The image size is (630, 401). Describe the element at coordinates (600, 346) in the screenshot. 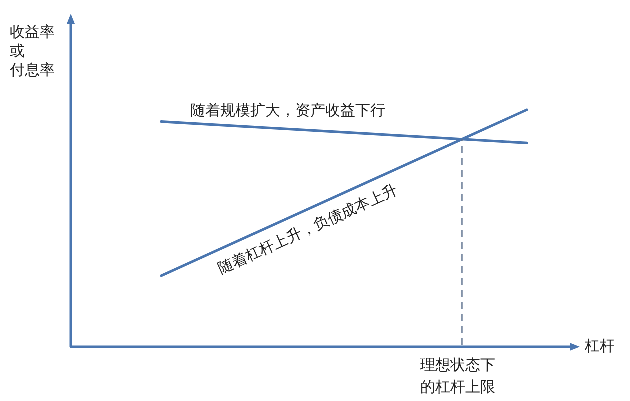

I see `x-axis-title: 杠杆` at that location.